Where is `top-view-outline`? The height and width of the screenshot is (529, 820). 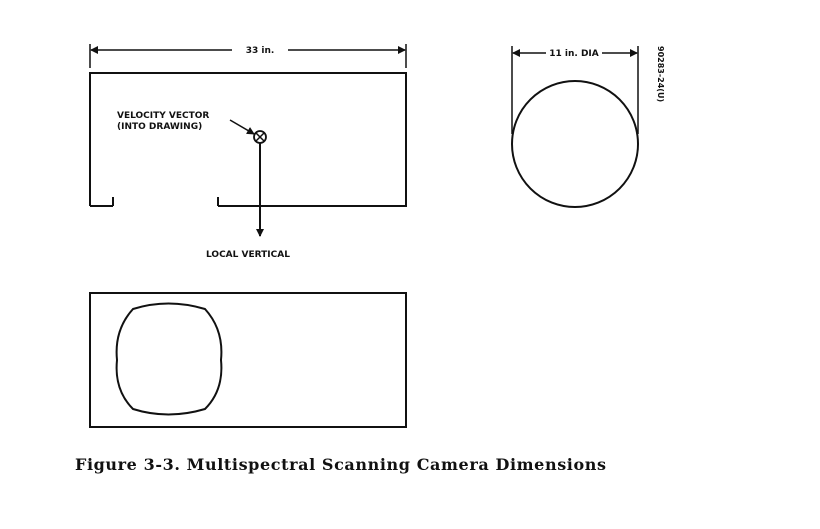
top-view-outline is located at coordinates (248, 360).